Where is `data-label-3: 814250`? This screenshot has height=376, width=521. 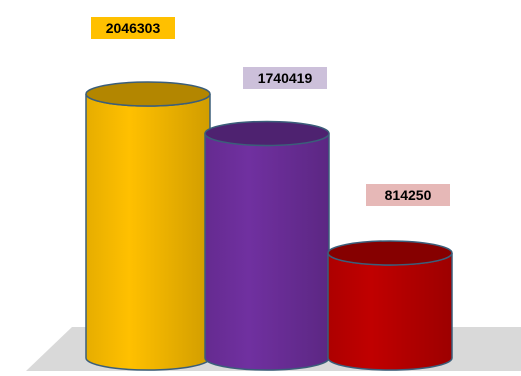
data-label-3: 814250 is located at coordinates (408, 195).